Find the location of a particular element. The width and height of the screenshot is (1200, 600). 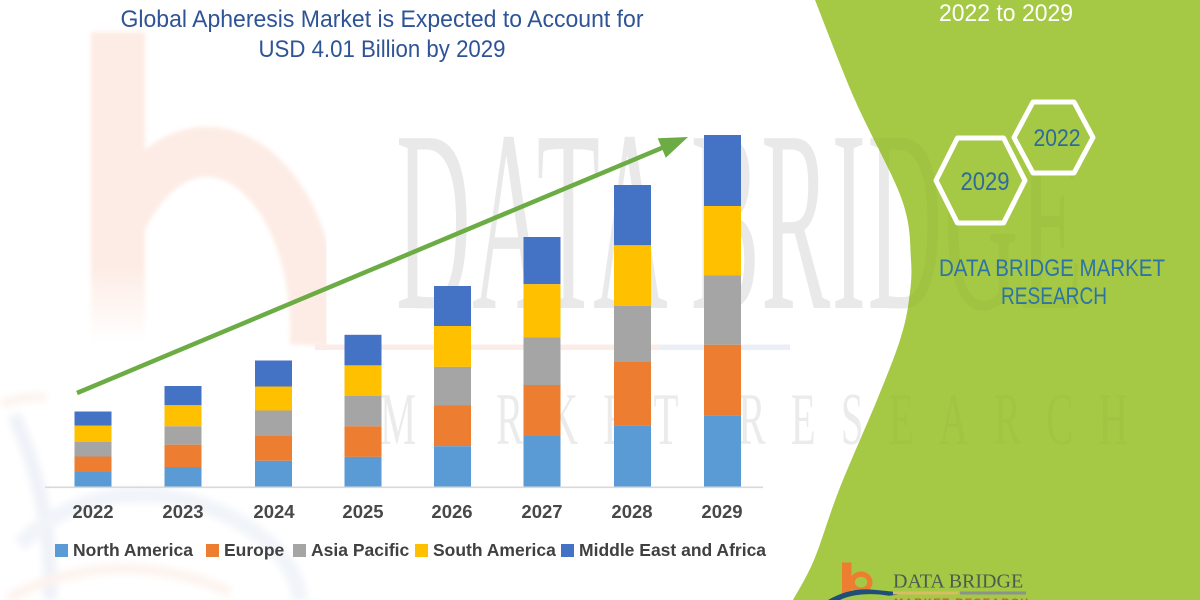

svg-text: Asia Pacific is located at coordinates (360, 550).